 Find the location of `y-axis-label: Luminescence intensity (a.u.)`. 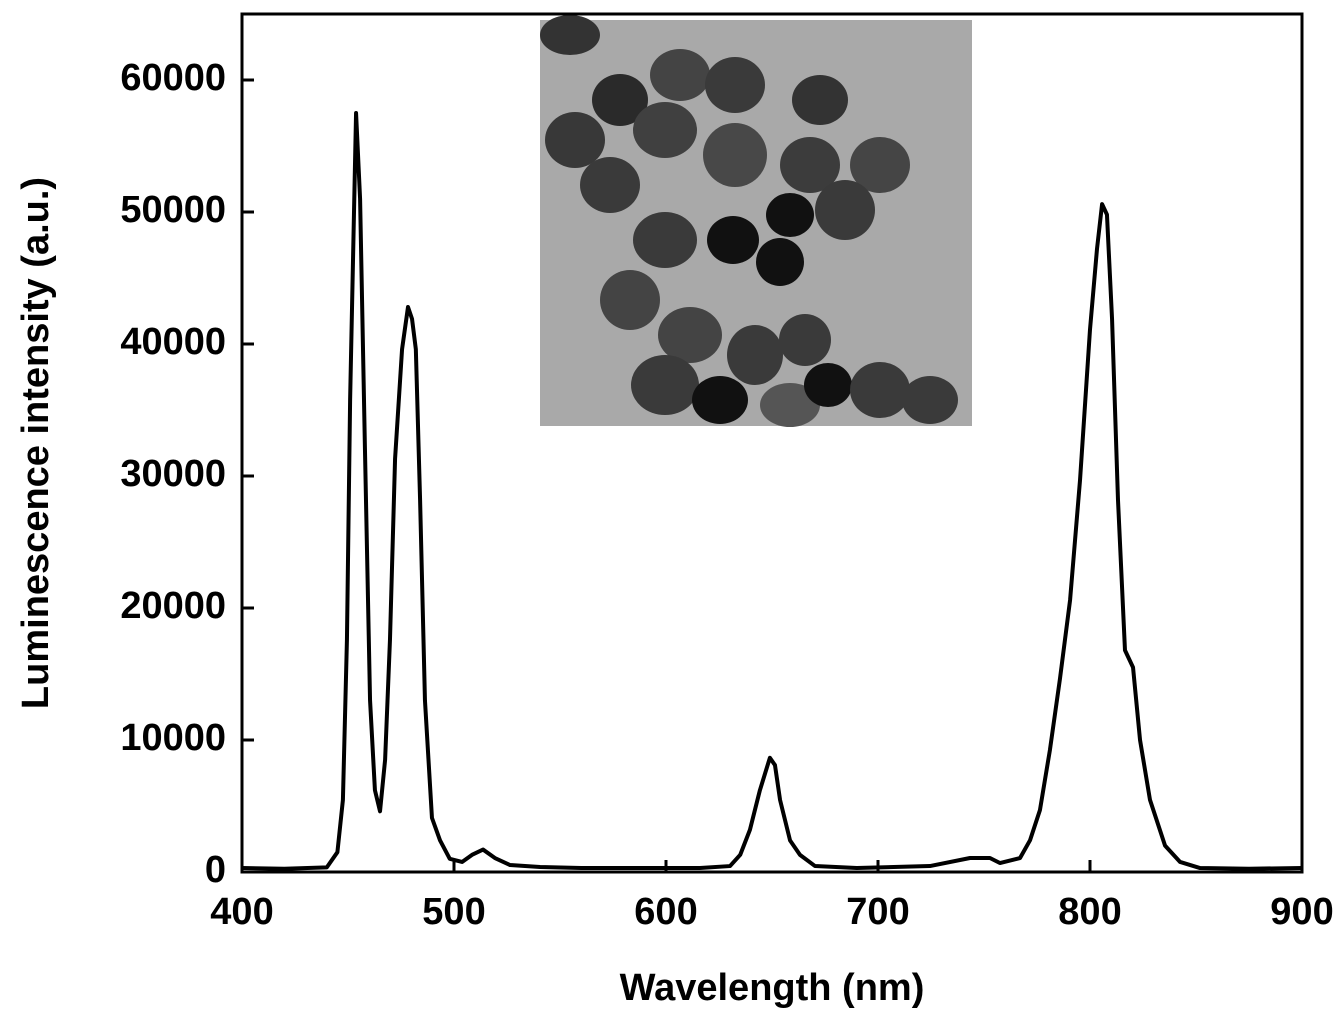

y-axis-label: Luminescence intensity (a.u.) is located at coordinates (36, 443).